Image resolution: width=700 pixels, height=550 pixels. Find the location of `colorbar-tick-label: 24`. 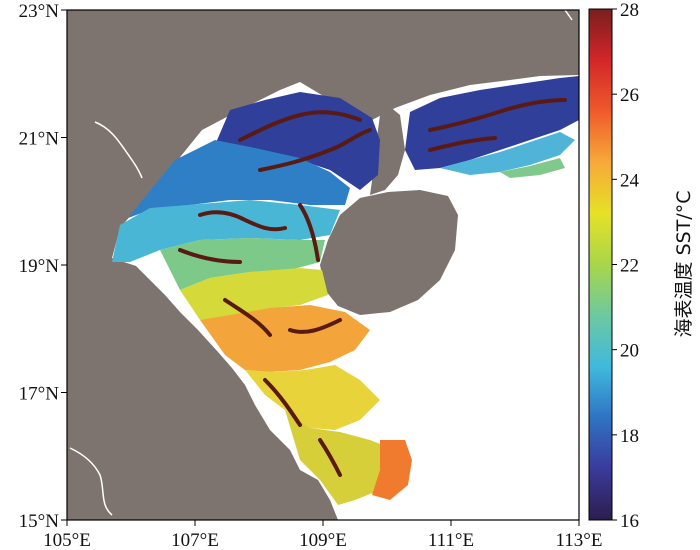

colorbar-tick-label: 24 is located at coordinates (630, 180).